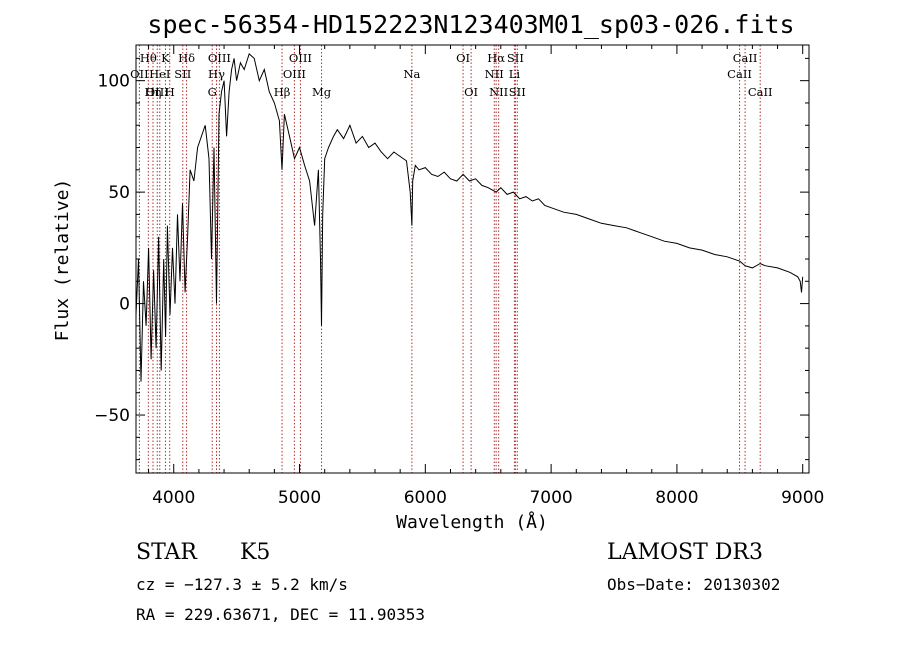 The image size is (900, 649). What do you see at coordinates (299, 498) in the screenshot?
I see `x-tick-label: 5000` at bounding box center [299, 498].